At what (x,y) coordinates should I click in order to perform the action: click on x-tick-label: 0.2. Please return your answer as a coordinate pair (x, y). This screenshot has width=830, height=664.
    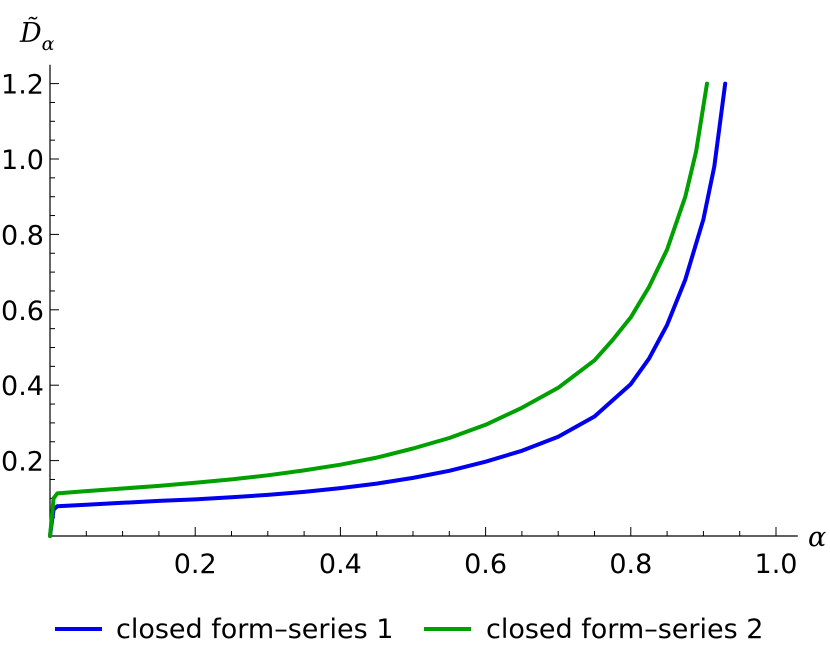
    Looking at the image, I should click on (195, 564).